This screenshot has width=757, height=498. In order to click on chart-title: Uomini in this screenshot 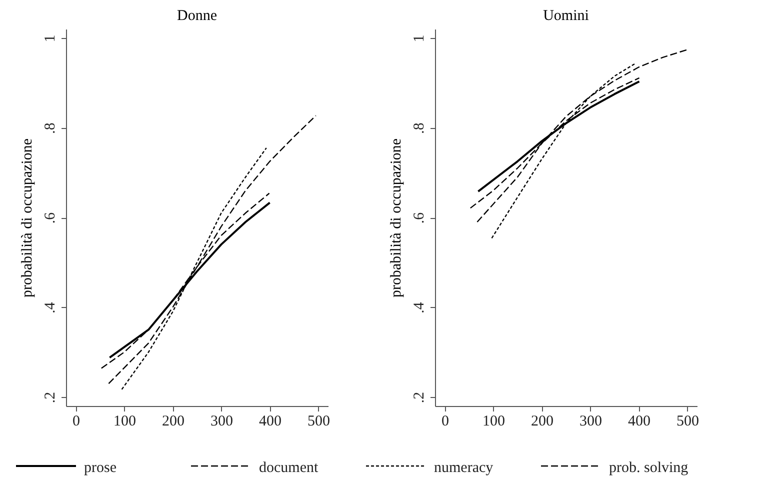, I will do `click(566, 16)`.